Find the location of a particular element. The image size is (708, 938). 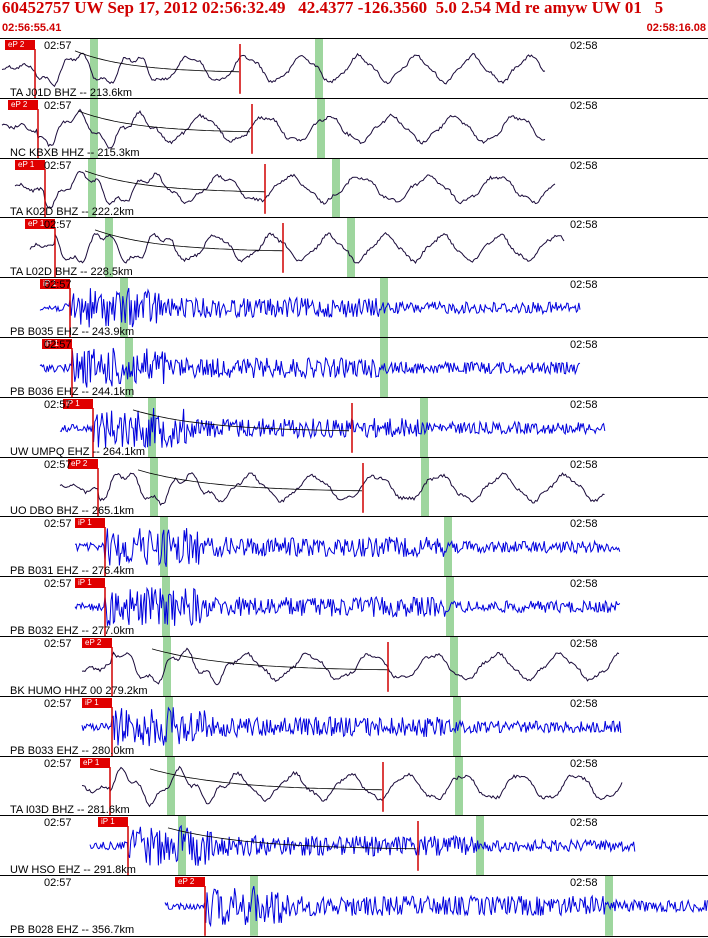

trace-panel: iP 1 02:57 02:58 PB B031 EHZ -- 276.4km is located at coordinates (354, 547).